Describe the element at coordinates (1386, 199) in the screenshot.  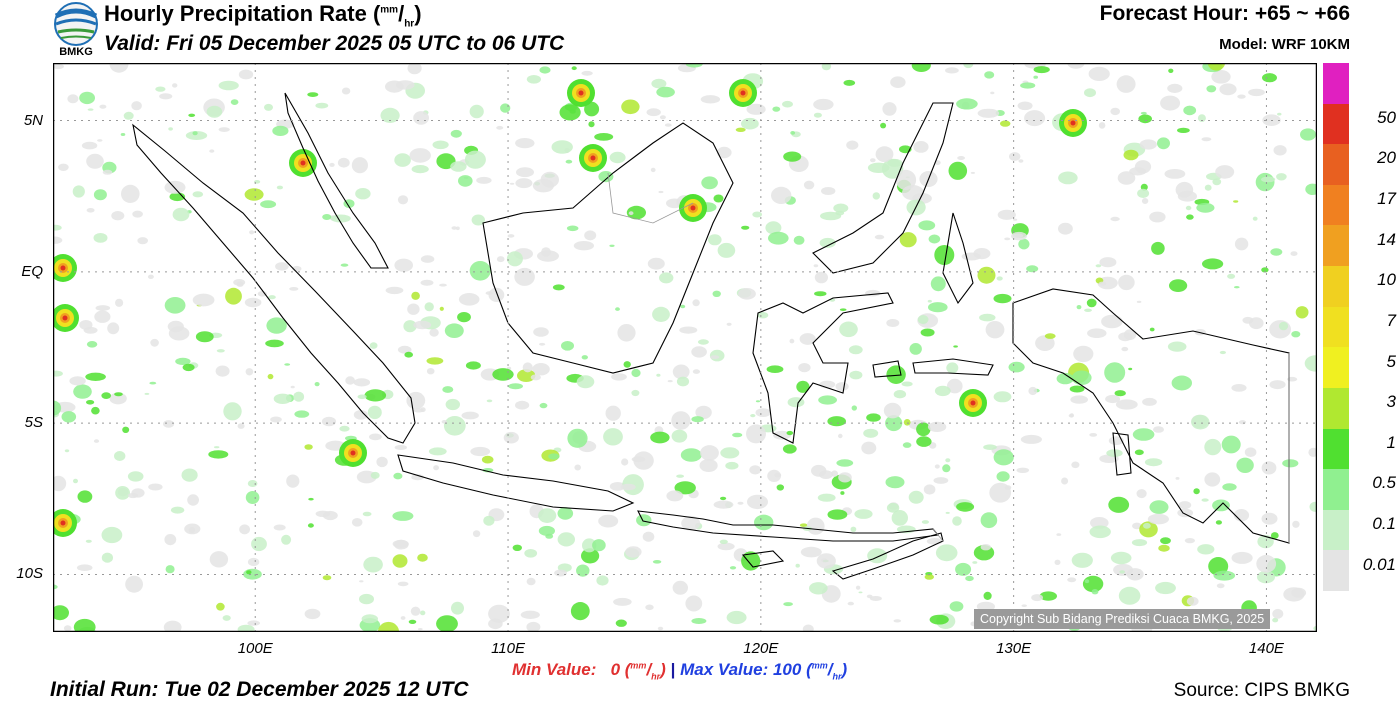
I see `scale-label: 17` at that location.